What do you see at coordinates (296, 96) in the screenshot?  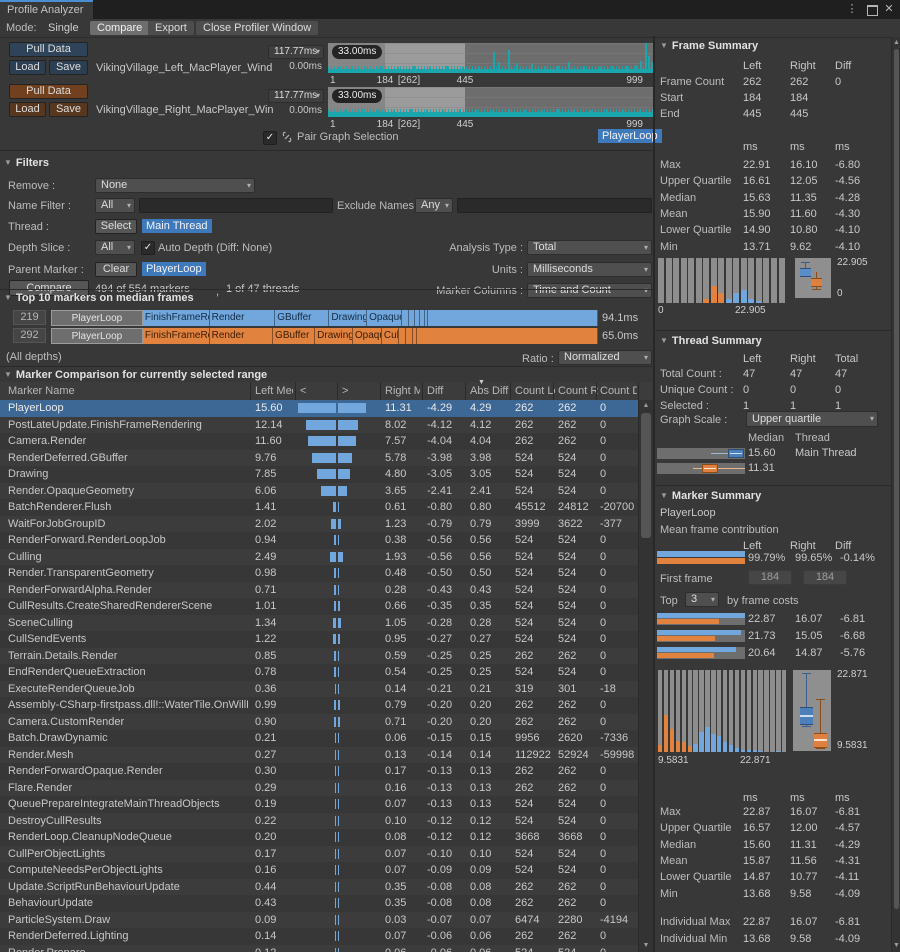 I see `right-range-dropdown: 117.77ms ▾` at bounding box center [296, 96].